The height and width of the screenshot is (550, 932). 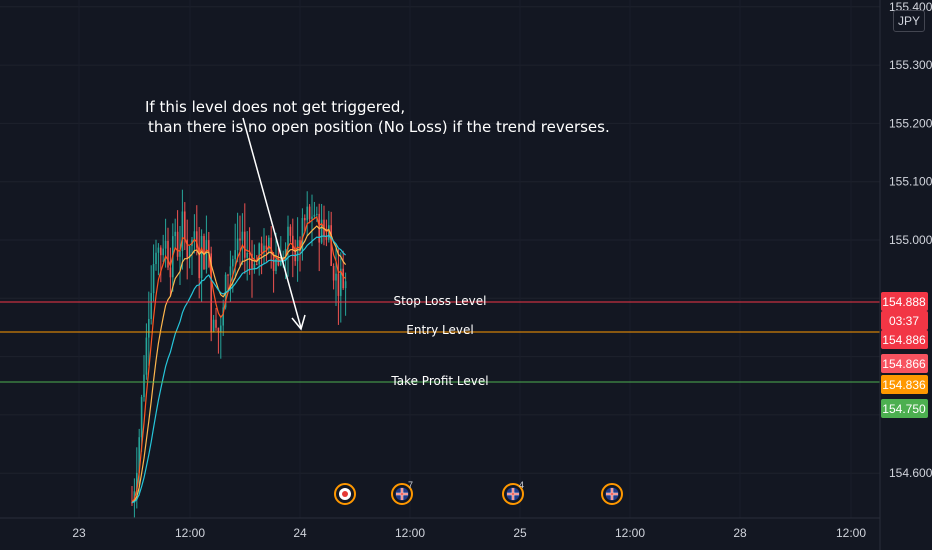 I want to click on ema-mid-line, so click(x=239, y=364).